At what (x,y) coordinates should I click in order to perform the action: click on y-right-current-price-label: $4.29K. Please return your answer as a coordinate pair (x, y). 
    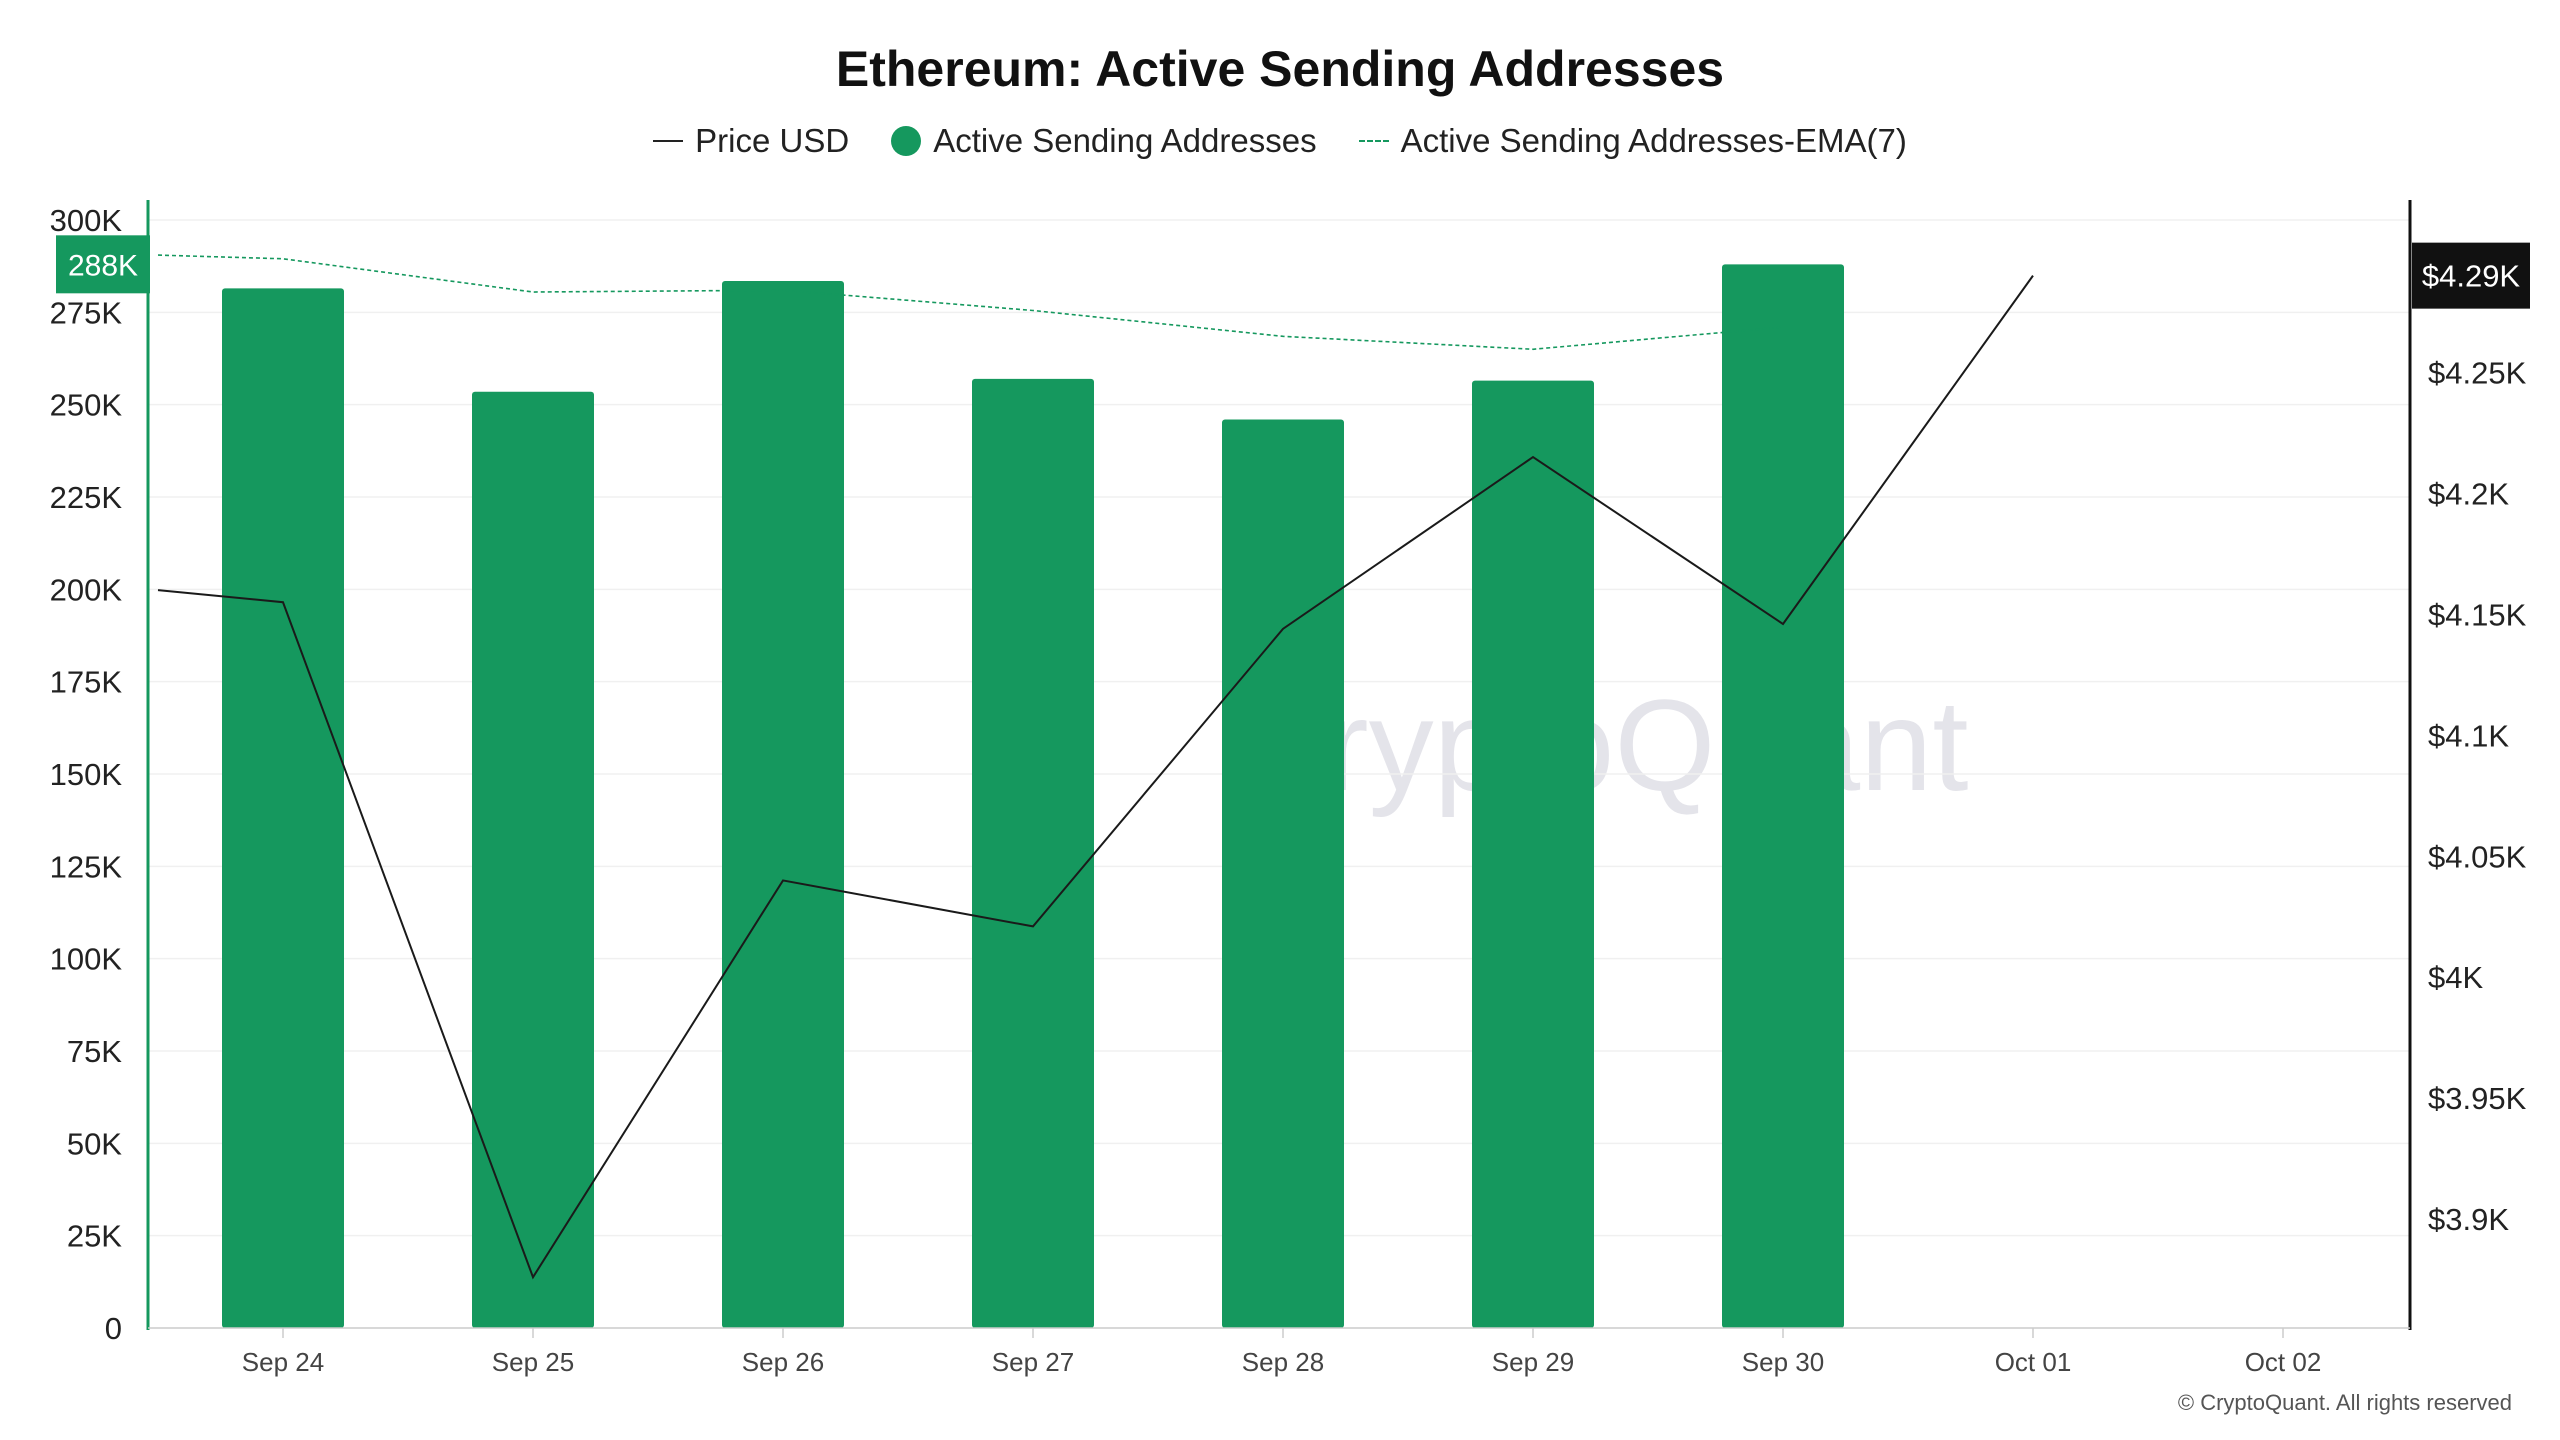
    Looking at the image, I should click on (2471, 276).